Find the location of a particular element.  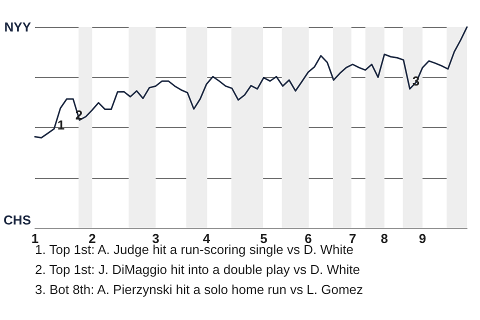

text: 3. Bot 8th: A. Pierzynski hit a solo home run vs L. Gomez is located at coordinates (199, 289).